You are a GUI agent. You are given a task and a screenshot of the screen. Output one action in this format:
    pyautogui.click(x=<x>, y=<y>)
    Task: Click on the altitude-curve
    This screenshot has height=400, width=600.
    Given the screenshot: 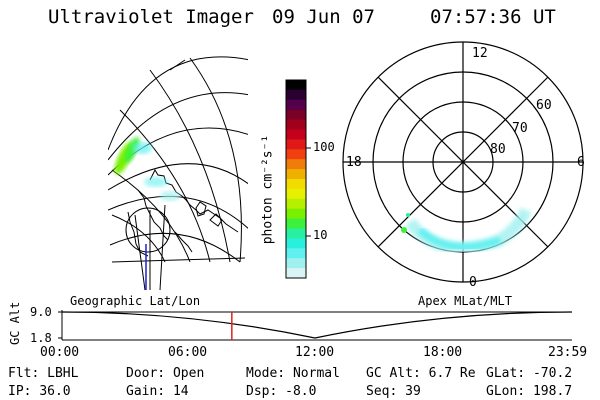 What is the action you would take?
    pyautogui.click(x=317, y=325)
    